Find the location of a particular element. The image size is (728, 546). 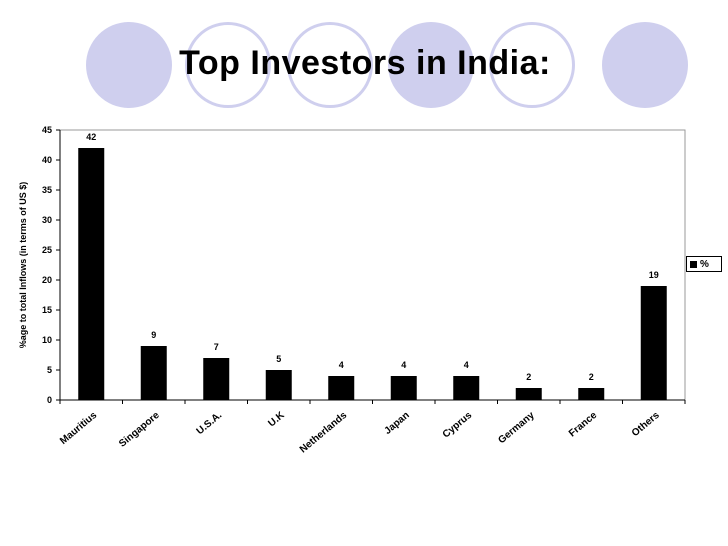

slide-title: Top Investors in India: is located at coordinates (365, 63).